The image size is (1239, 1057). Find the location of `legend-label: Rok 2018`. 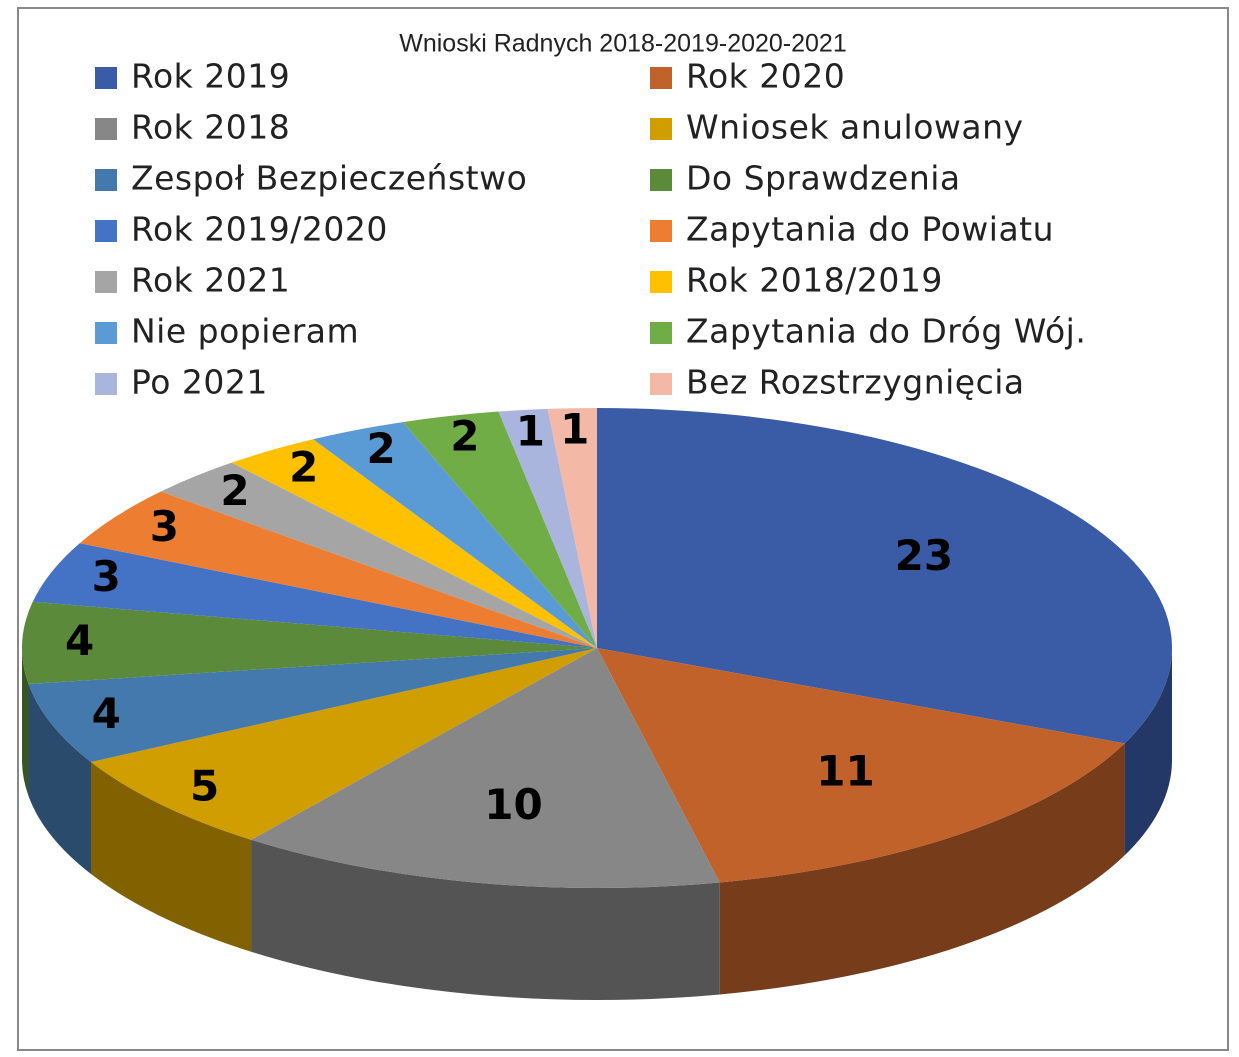

legend-label: Rok 2018 is located at coordinates (210, 127).